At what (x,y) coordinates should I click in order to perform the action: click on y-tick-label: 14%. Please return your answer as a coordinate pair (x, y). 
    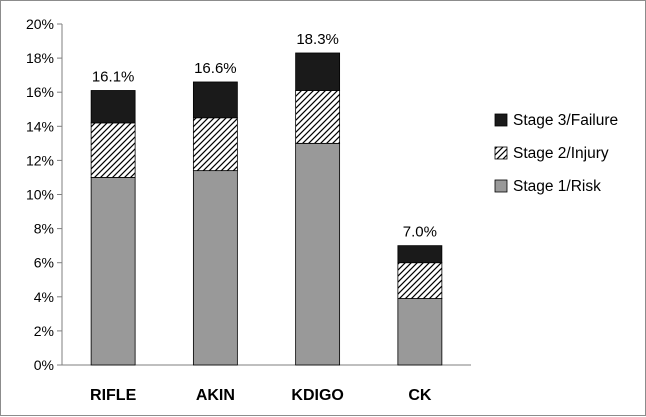
    Looking at the image, I should click on (40, 126).